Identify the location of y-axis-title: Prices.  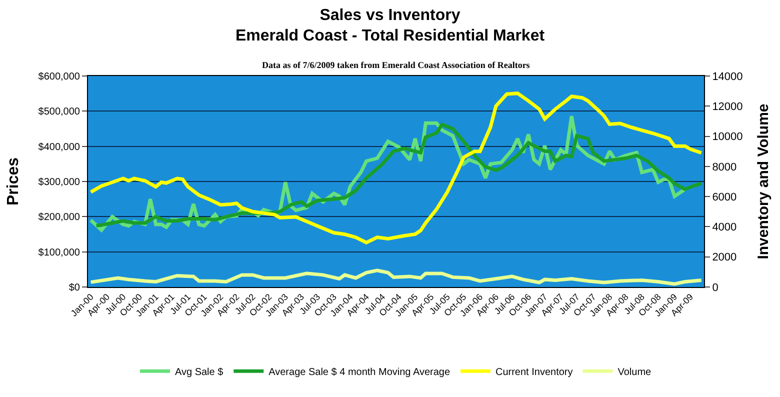
(13, 181).